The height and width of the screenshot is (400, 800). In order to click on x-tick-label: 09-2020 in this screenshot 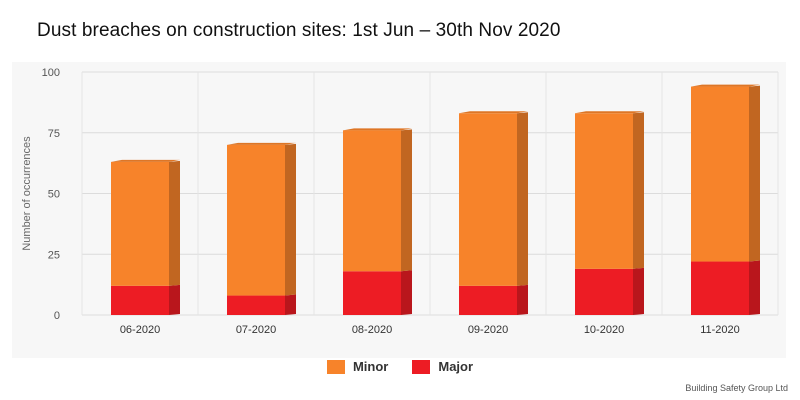, I will do `click(488, 330)`.